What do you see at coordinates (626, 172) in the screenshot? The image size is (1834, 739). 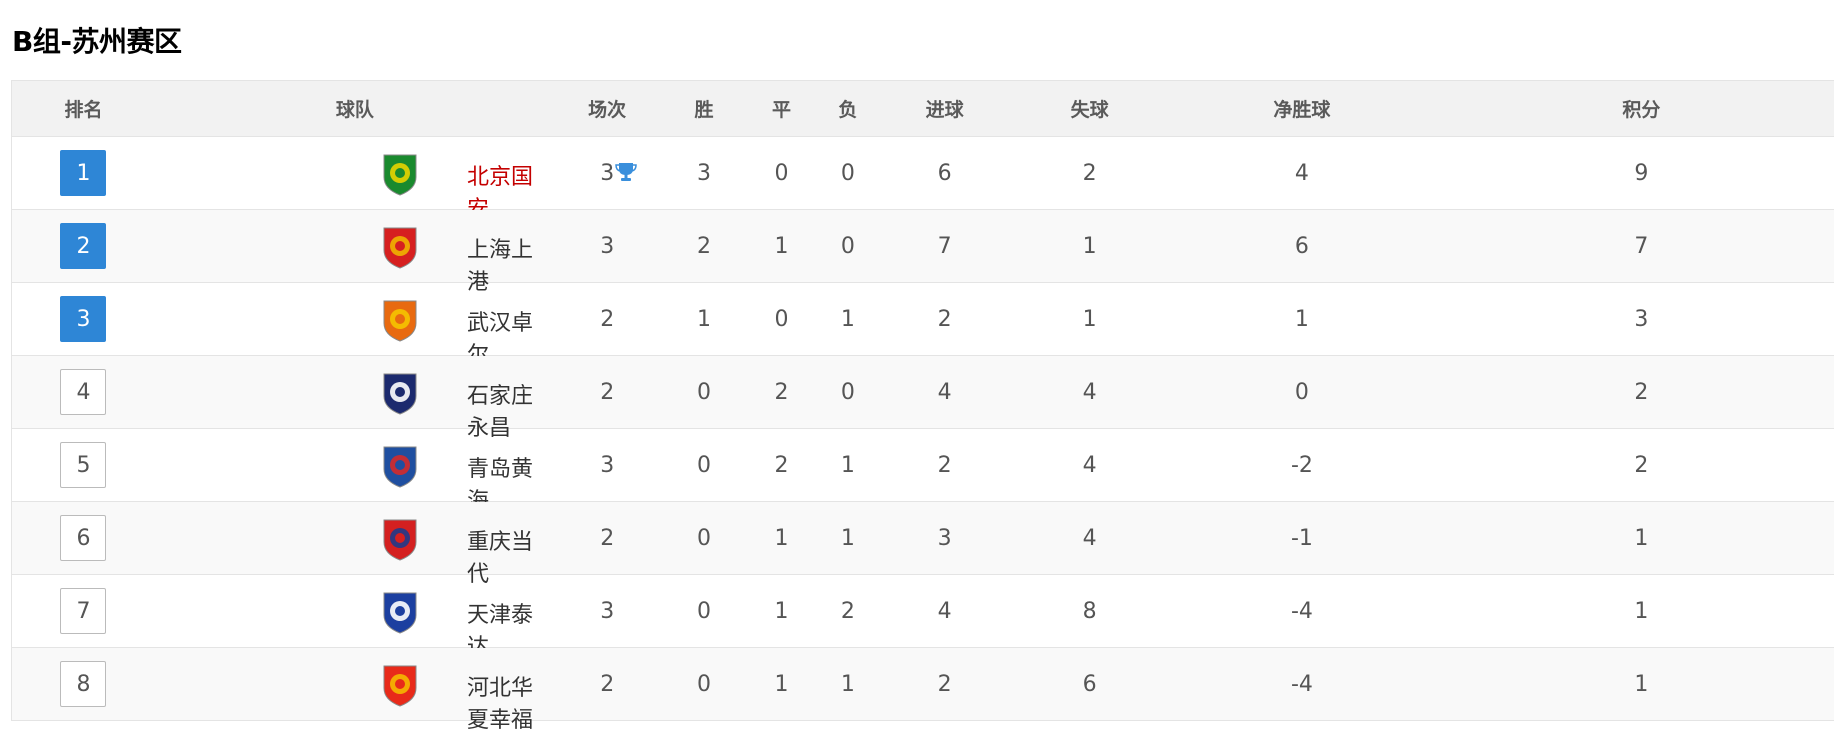 I see `trophy-icon` at bounding box center [626, 172].